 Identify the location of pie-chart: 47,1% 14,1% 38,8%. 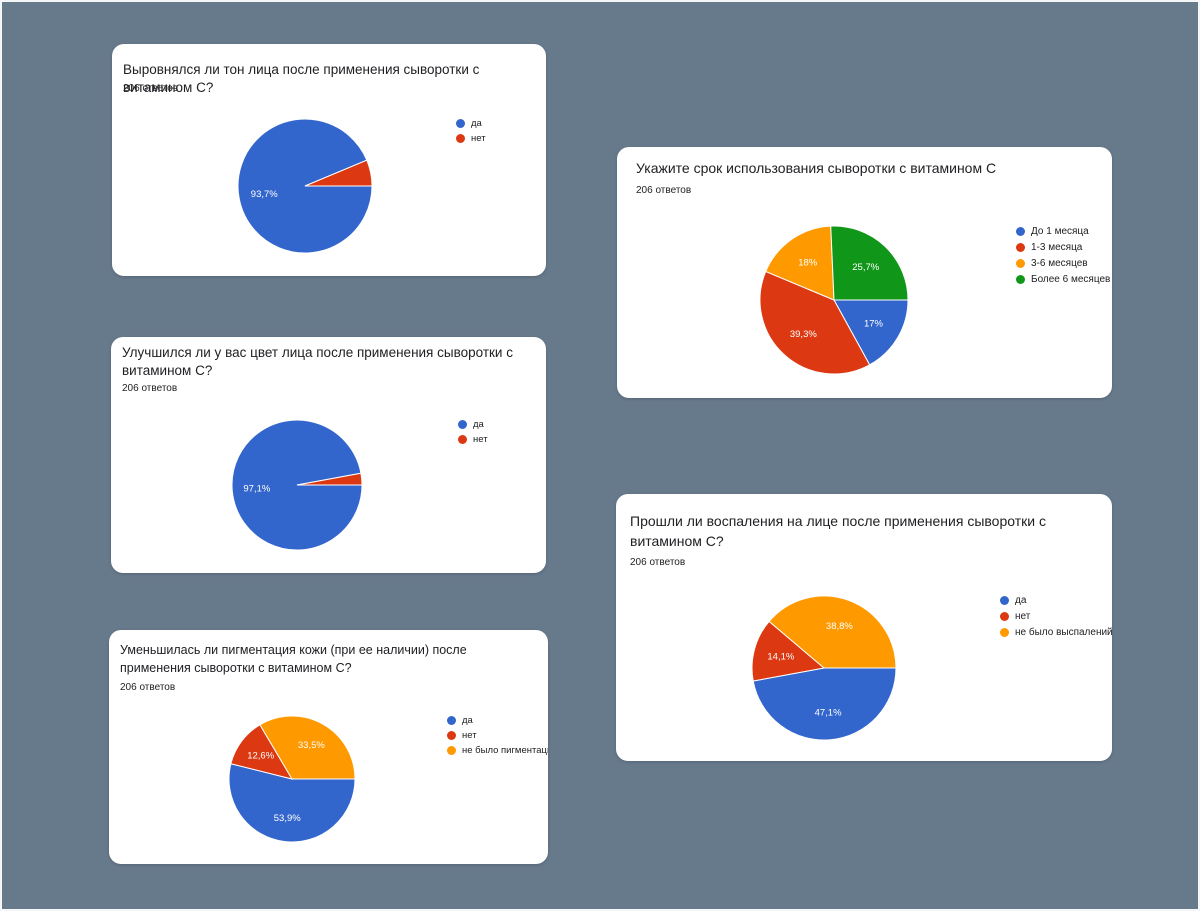
(824, 668).